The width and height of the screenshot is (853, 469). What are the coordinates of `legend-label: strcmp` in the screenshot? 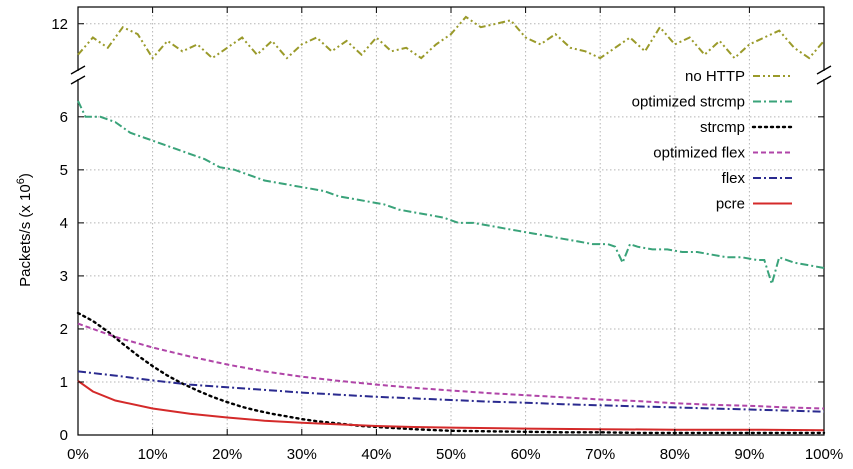 It's located at (722, 127).